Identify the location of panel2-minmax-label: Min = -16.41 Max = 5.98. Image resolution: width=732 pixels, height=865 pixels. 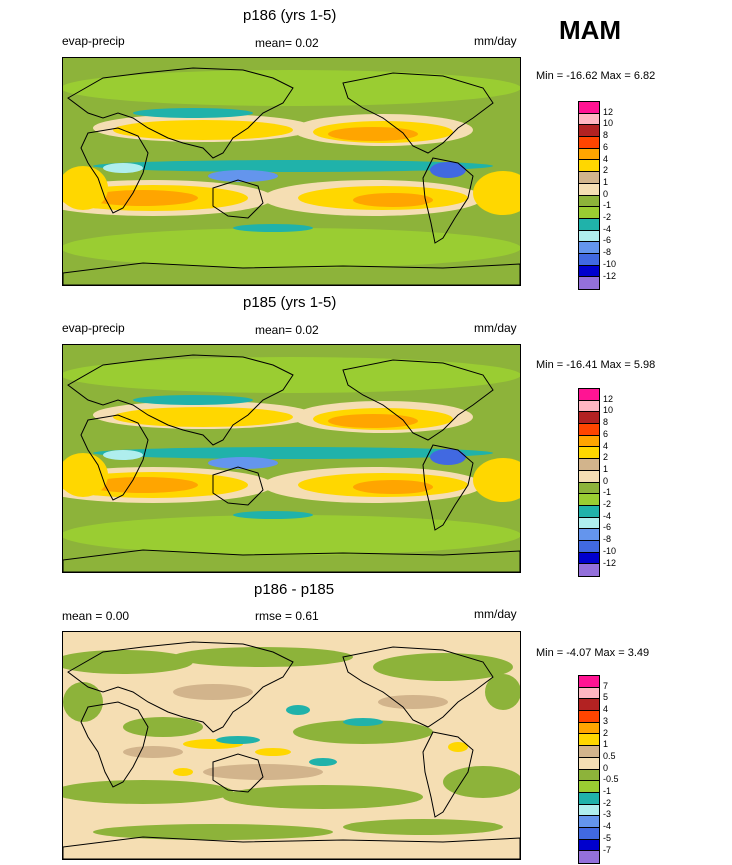
(596, 365).